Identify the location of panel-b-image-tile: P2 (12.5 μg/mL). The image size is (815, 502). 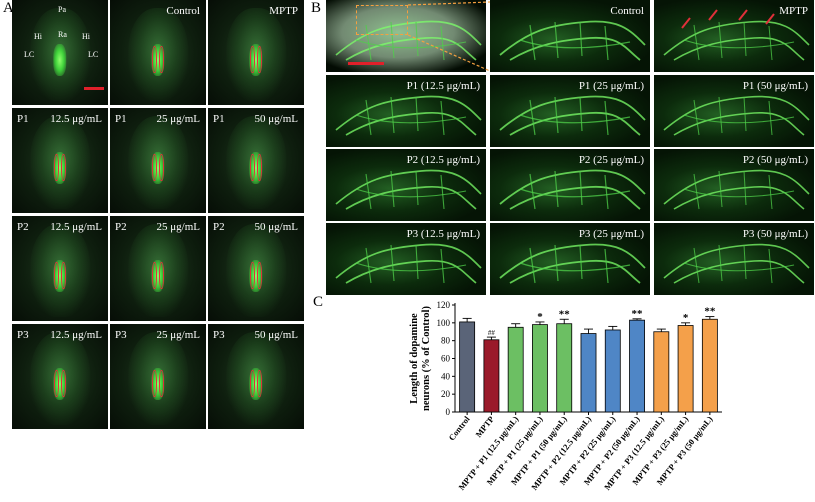
(406, 185).